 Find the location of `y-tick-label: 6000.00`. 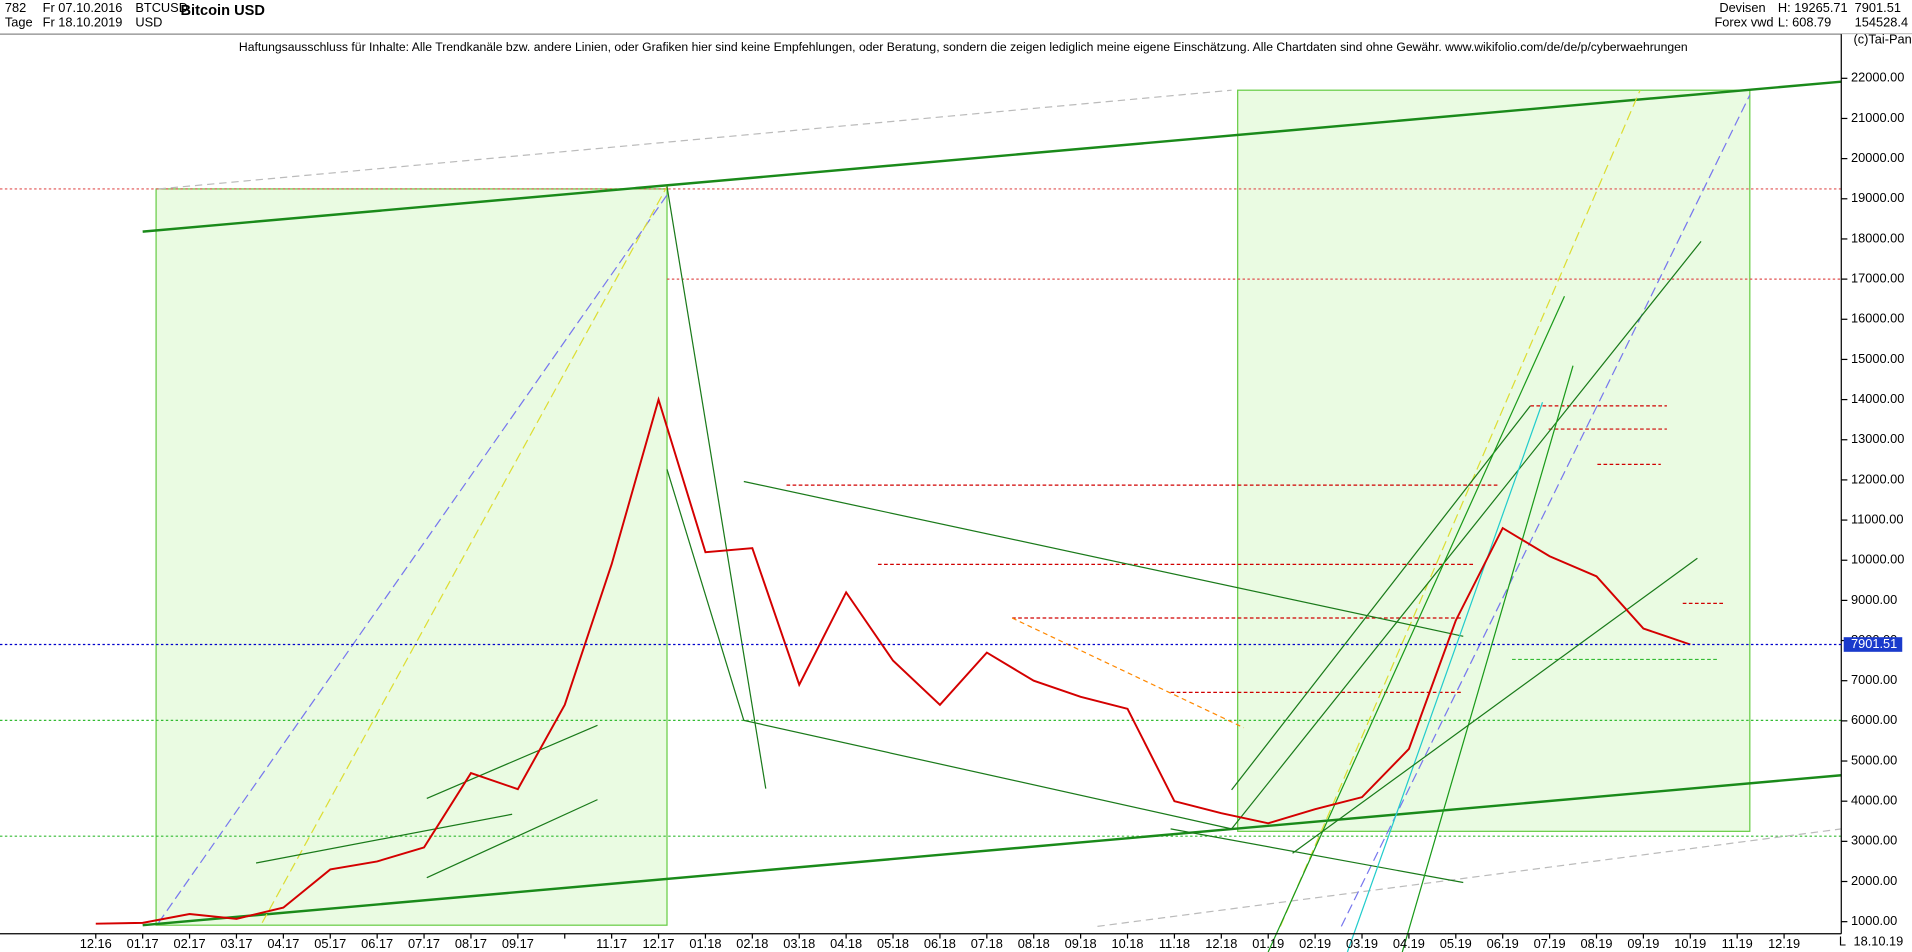

y-tick-label: 6000.00 is located at coordinates (1874, 719).